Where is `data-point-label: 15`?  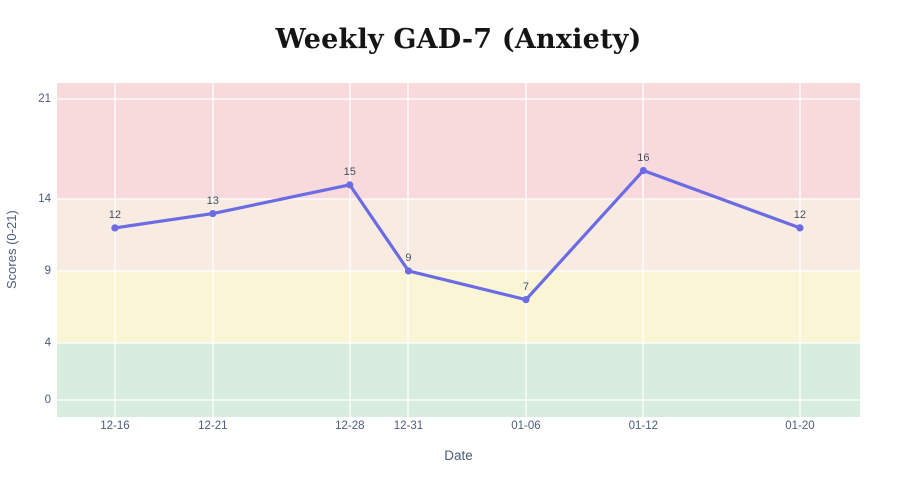
data-point-label: 15 is located at coordinates (349, 171).